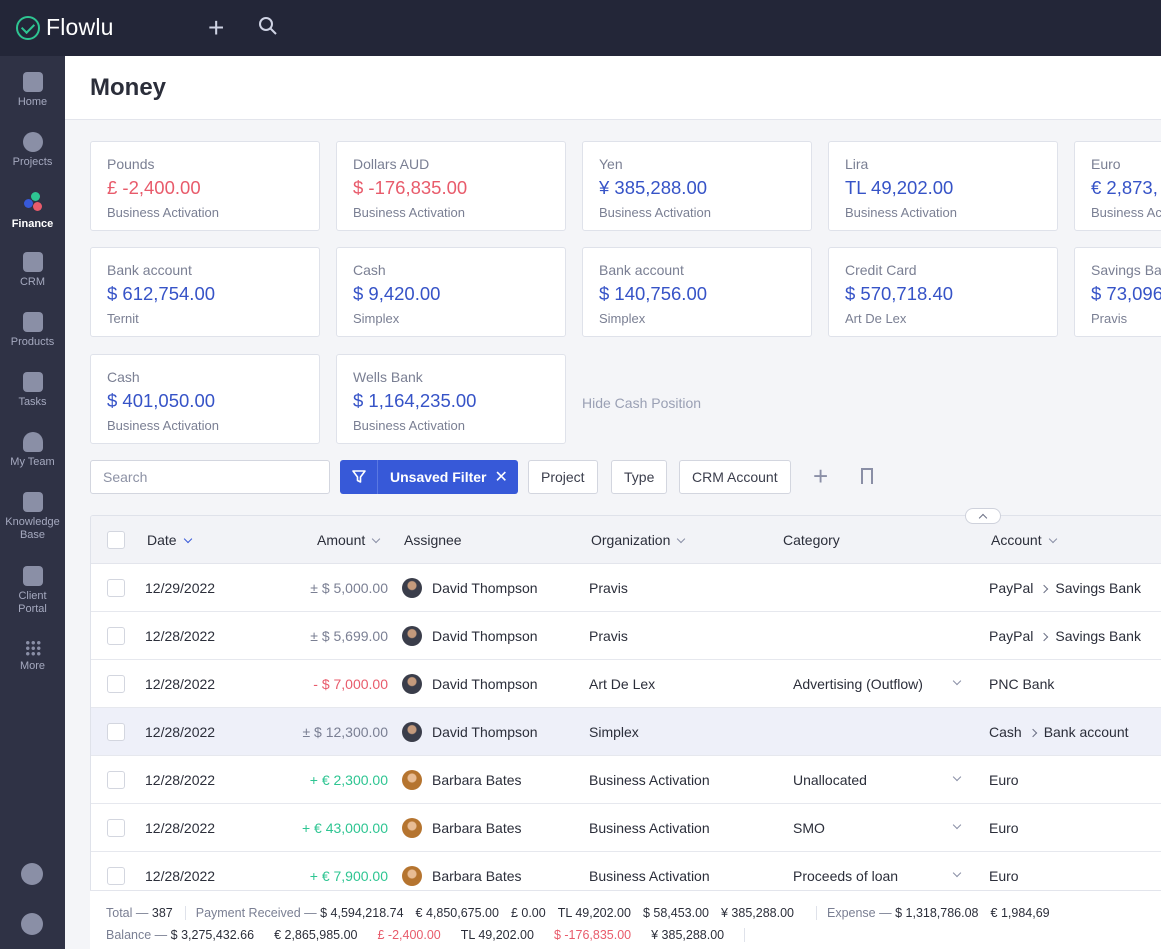 This screenshot has width=1161, height=949. Describe the element at coordinates (32, 602) in the screenshot. I see `sidebar-item-label: Client Portal` at that location.